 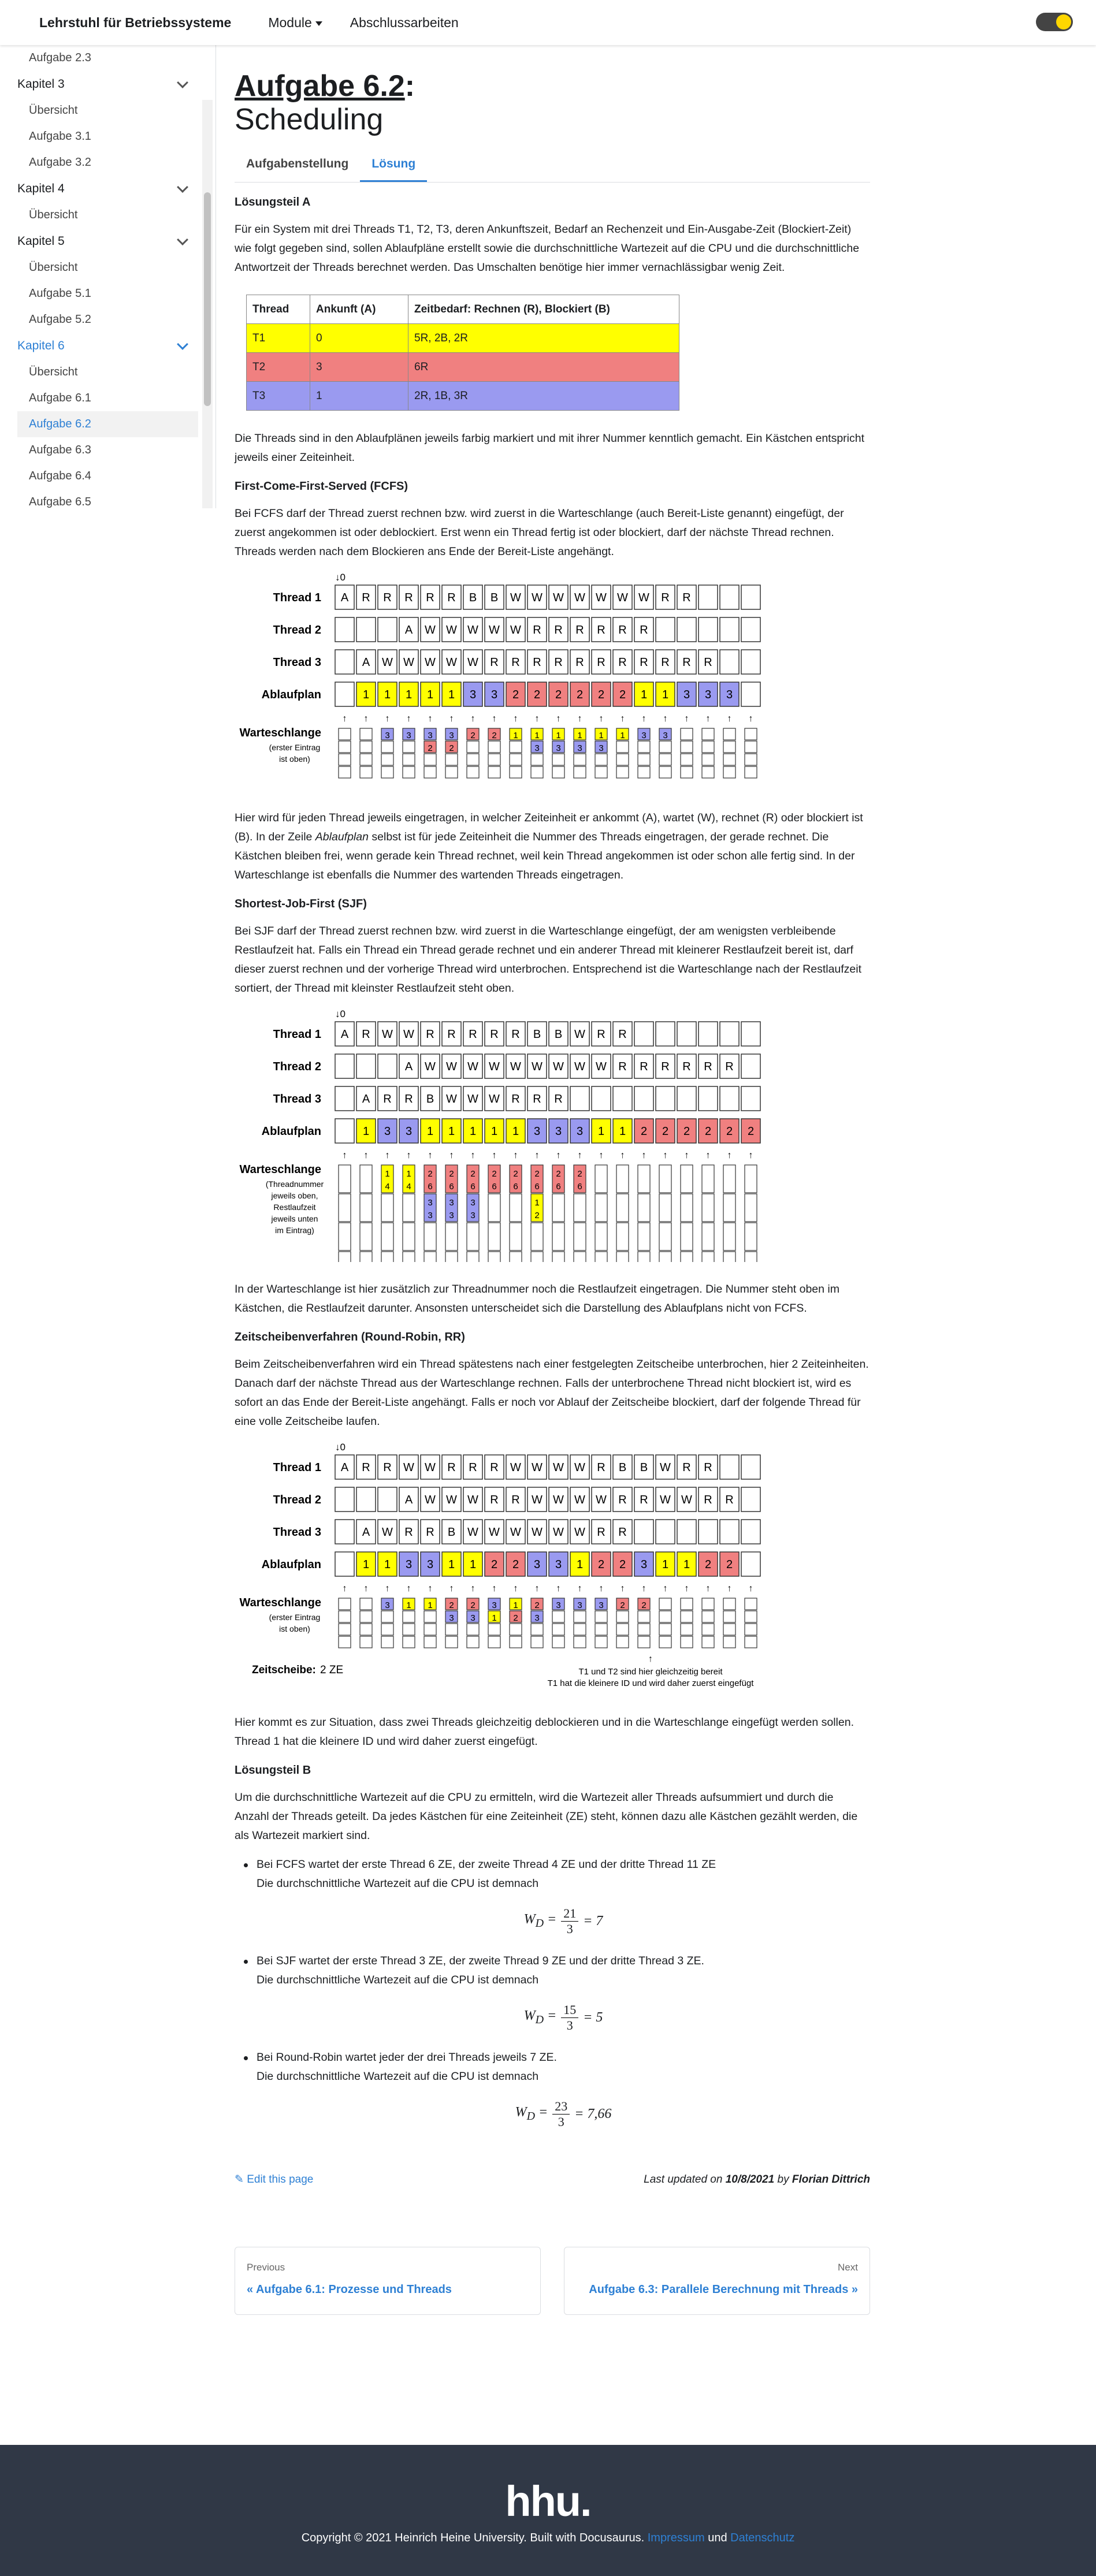 What do you see at coordinates (340, 577) in the screenshot?
I see `start-marker: ↓0` at bounding box center [340, 577].